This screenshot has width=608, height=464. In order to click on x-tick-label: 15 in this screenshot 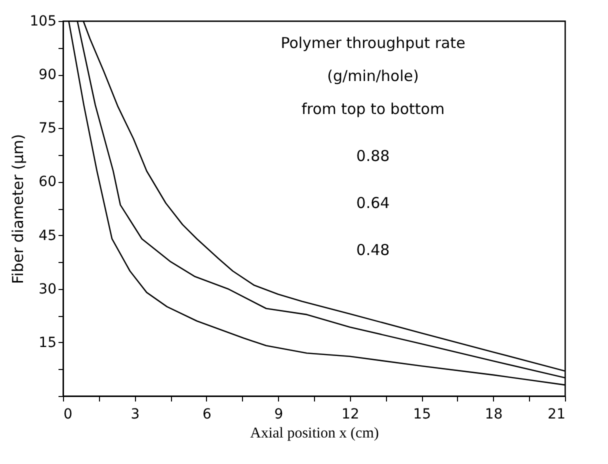, I will do `click(422, 414)`.